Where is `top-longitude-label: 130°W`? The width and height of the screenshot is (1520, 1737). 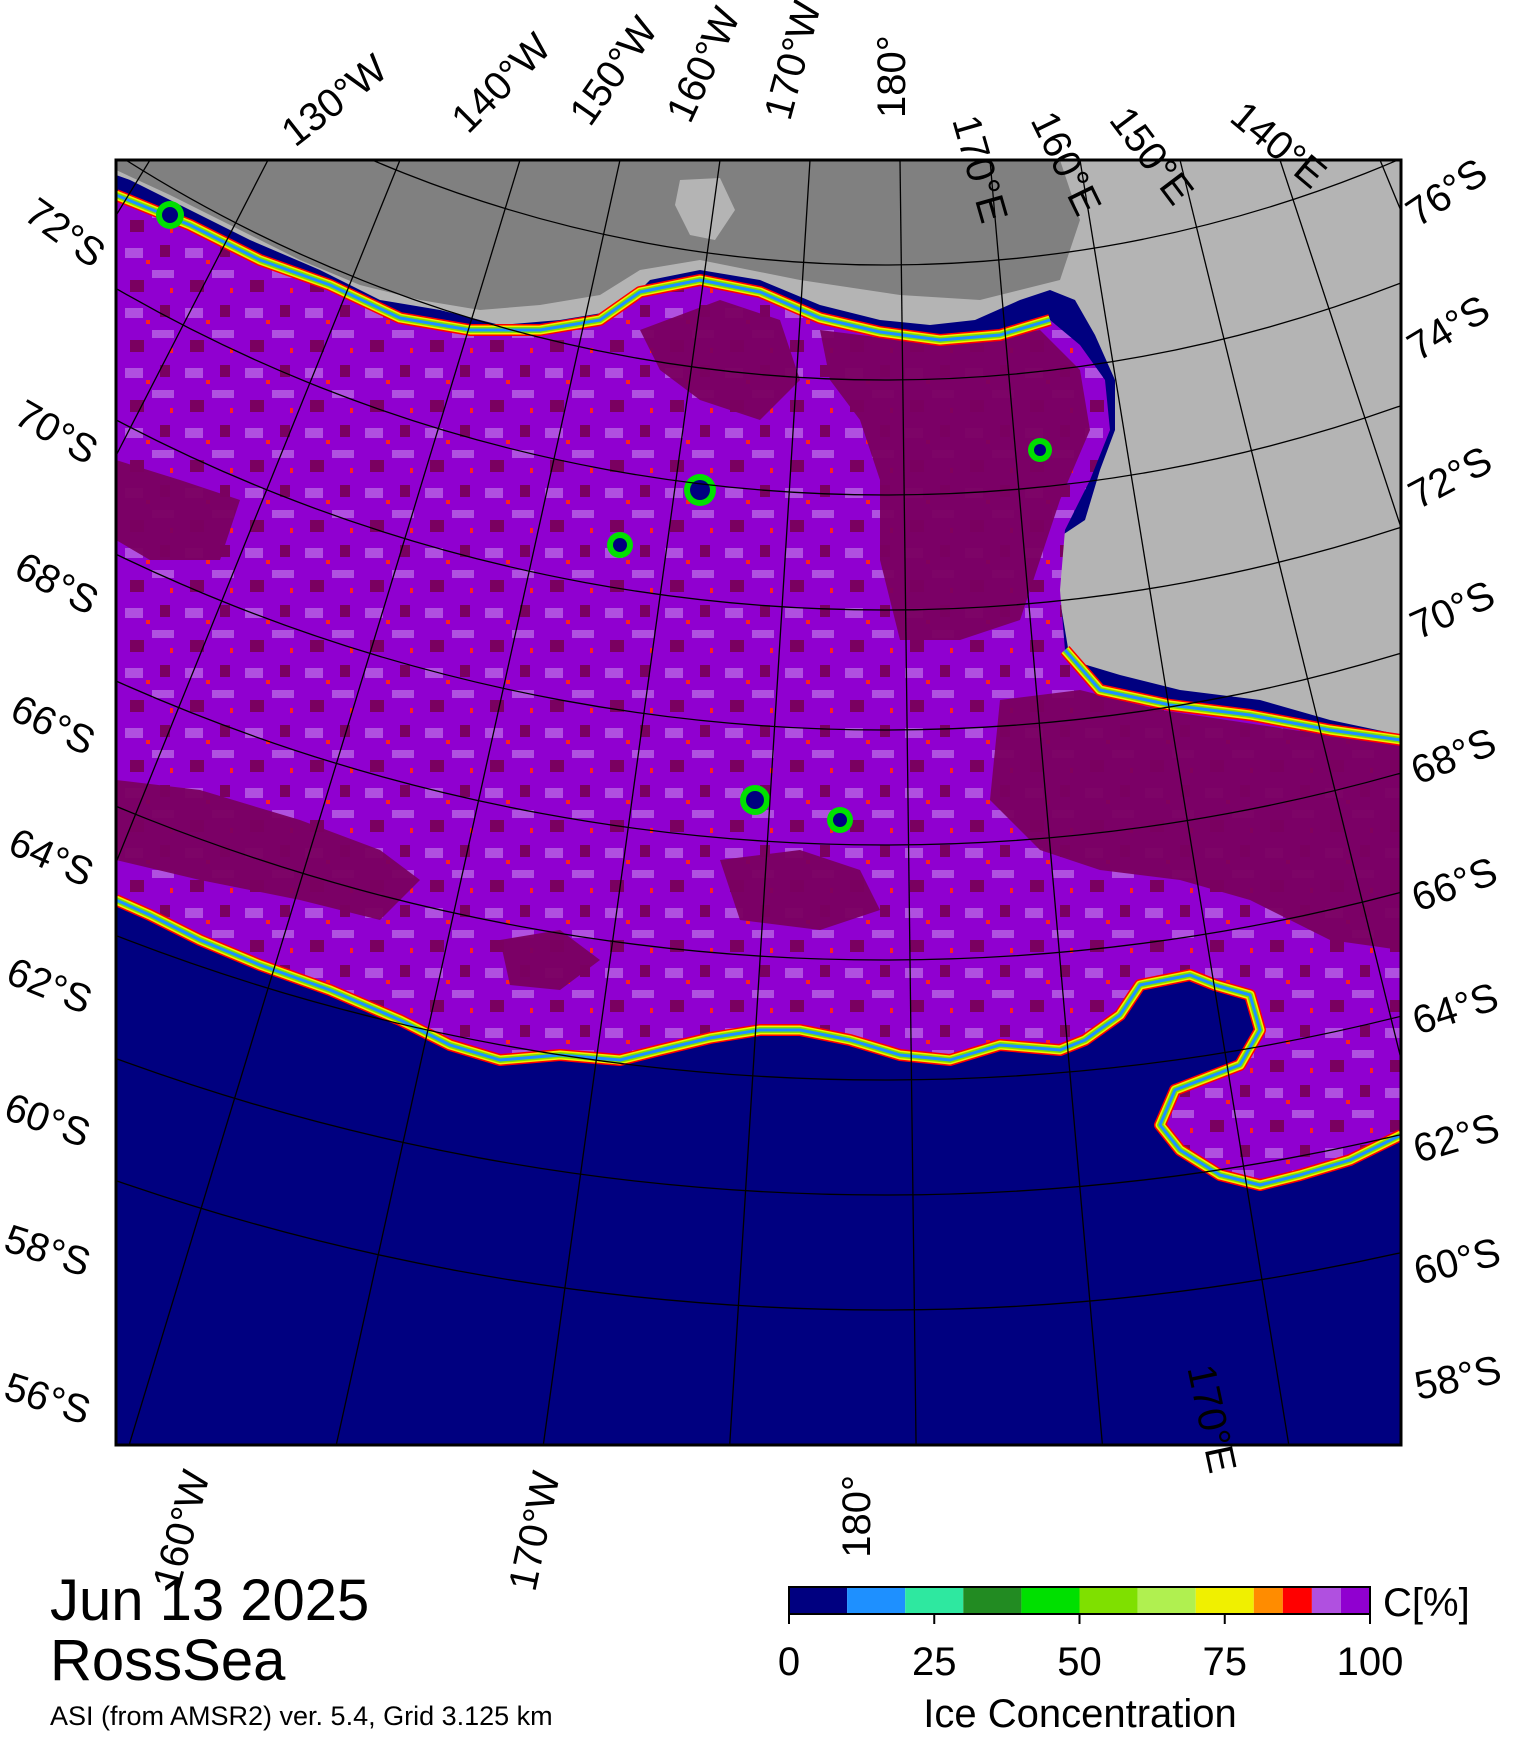 top-longitude-label: 130°W is located at coordinates (334, 100).